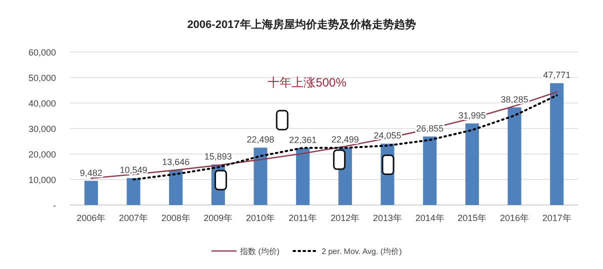 The height and width of the screenshot is (269, 603). Describe the element at coordinates (134, 170) in the screenshot. I see `data-label: 10,549` at that location.